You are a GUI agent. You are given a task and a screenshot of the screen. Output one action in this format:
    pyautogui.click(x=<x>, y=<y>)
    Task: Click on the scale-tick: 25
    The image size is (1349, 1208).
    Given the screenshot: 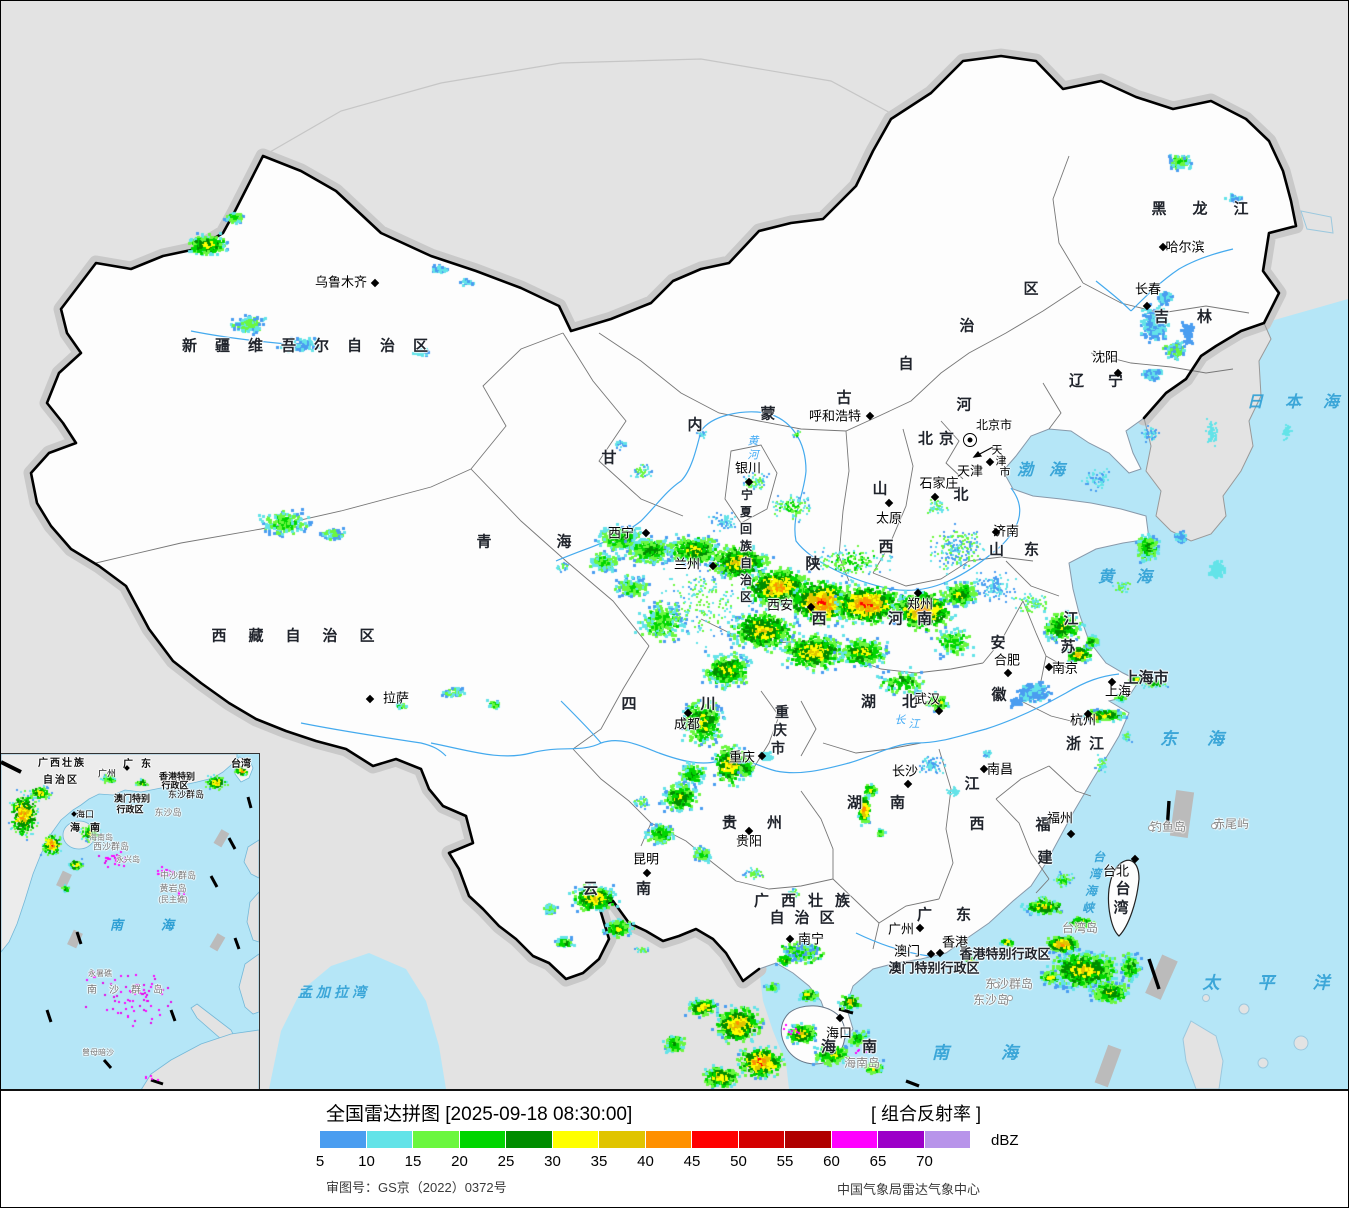 What is the action you would take?
    pyautogui.click(x=506, y=1161)
    